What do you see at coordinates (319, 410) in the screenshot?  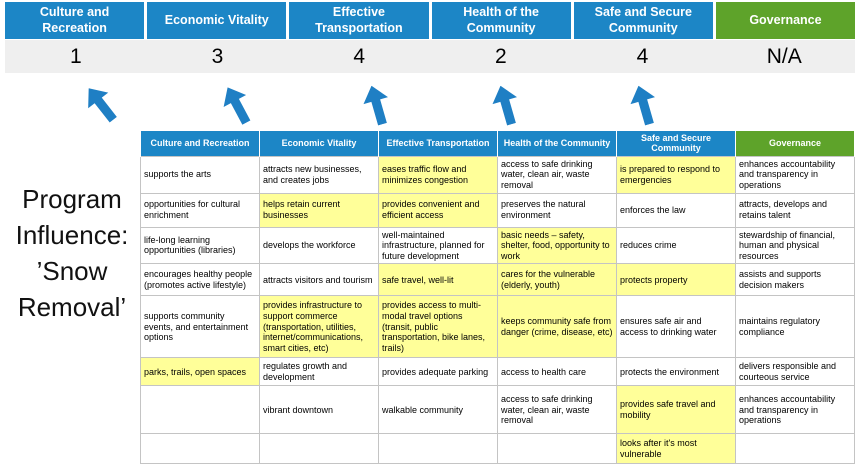 I see `matrix-cell: vibrant downtown` at bounding box center [319, 410].